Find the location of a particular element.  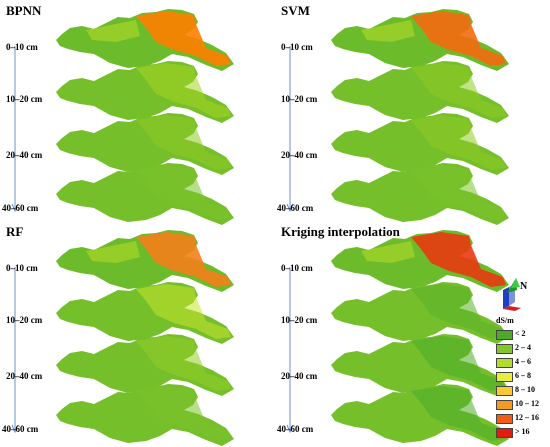

north-arrow-icon is located at coordinates (512, 294).